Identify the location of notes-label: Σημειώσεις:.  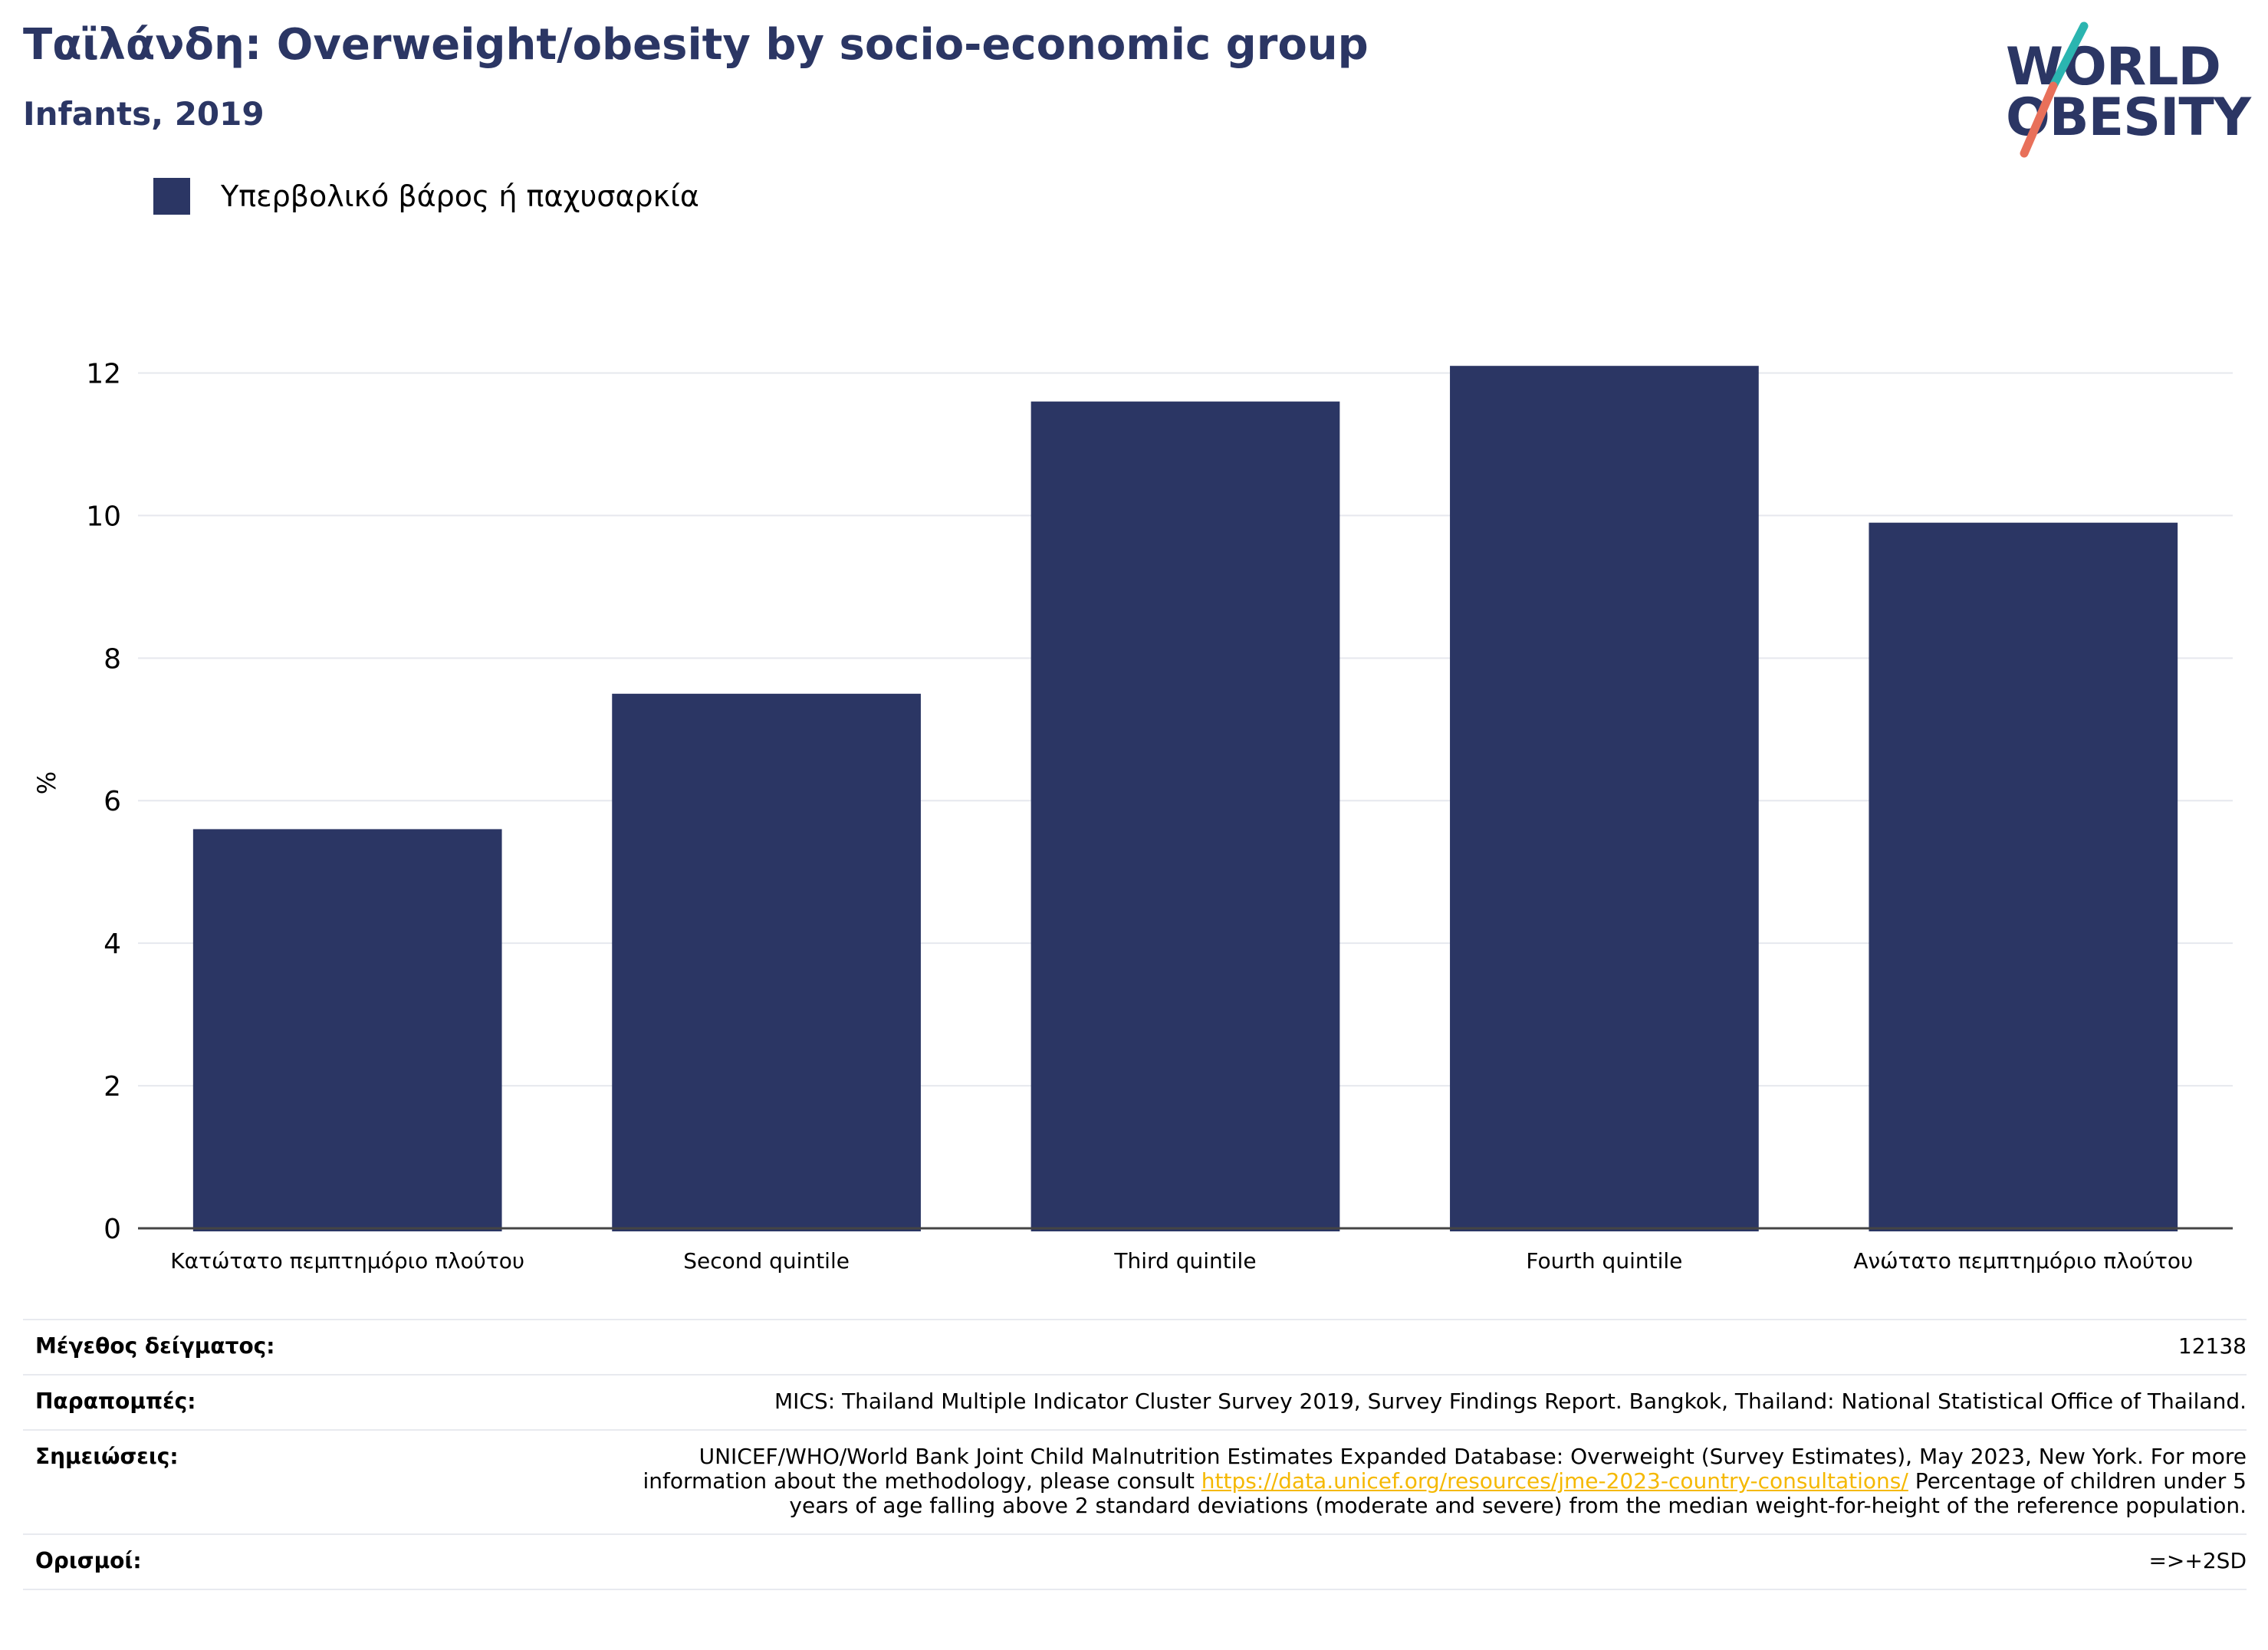
(107, 1456).